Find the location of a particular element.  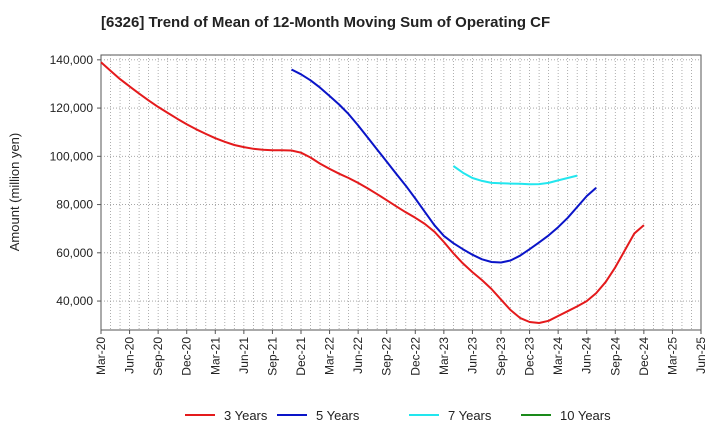

x-tick-label: Jun-22 is located at coordinates (358, 355).